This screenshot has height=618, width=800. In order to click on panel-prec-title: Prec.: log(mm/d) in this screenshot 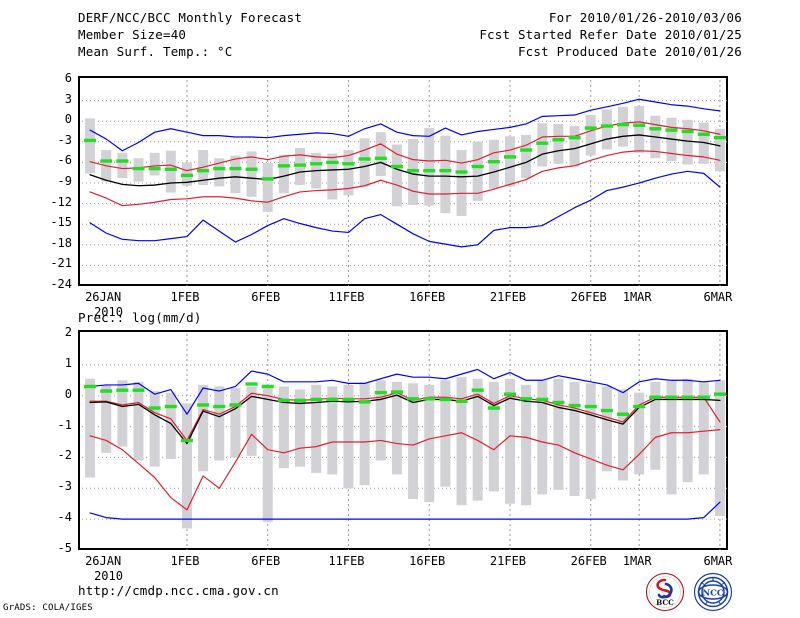, I will do `click(140, 317)`.